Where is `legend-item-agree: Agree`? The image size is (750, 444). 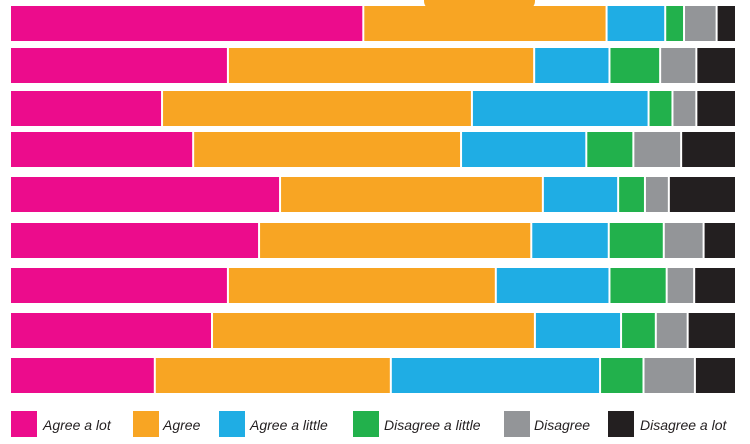
legend-item-agree: Agree is located at coordinates (167, 424).